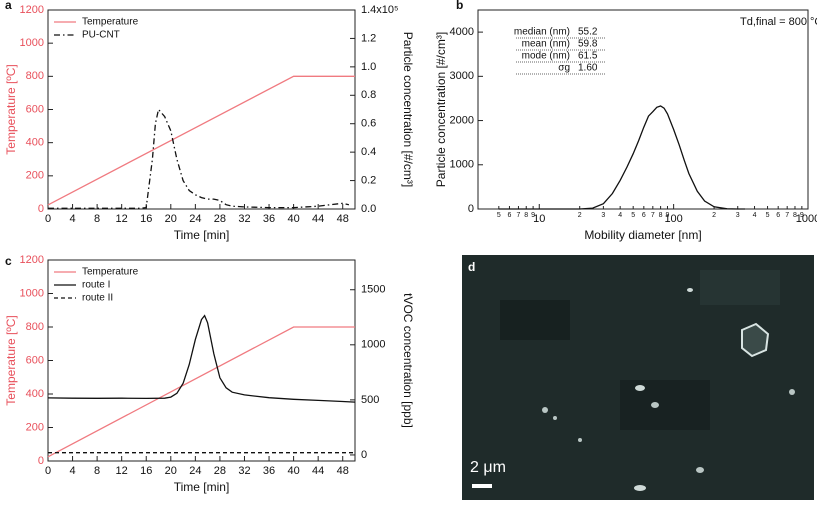  What do you see at coordinates (368, 209) in the screenshot?
I see `y2-tick-label: 0.0` at bounding box center [368, 209].